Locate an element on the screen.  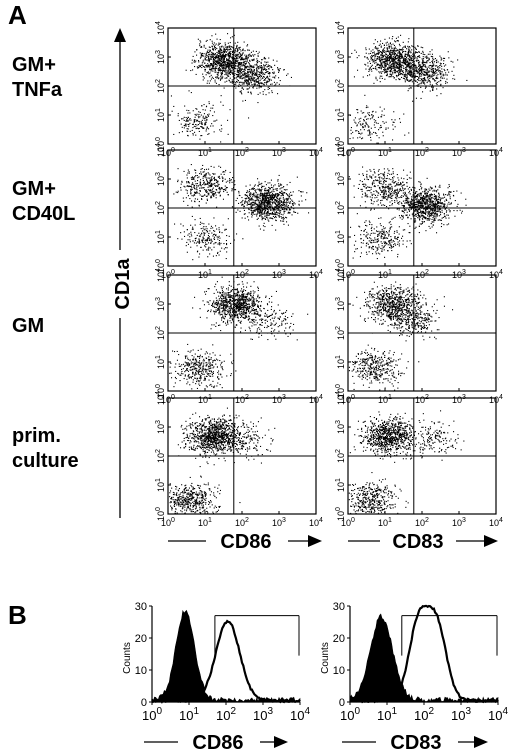
y-tick-label-text: 101 is located at coordinates (160, 115).